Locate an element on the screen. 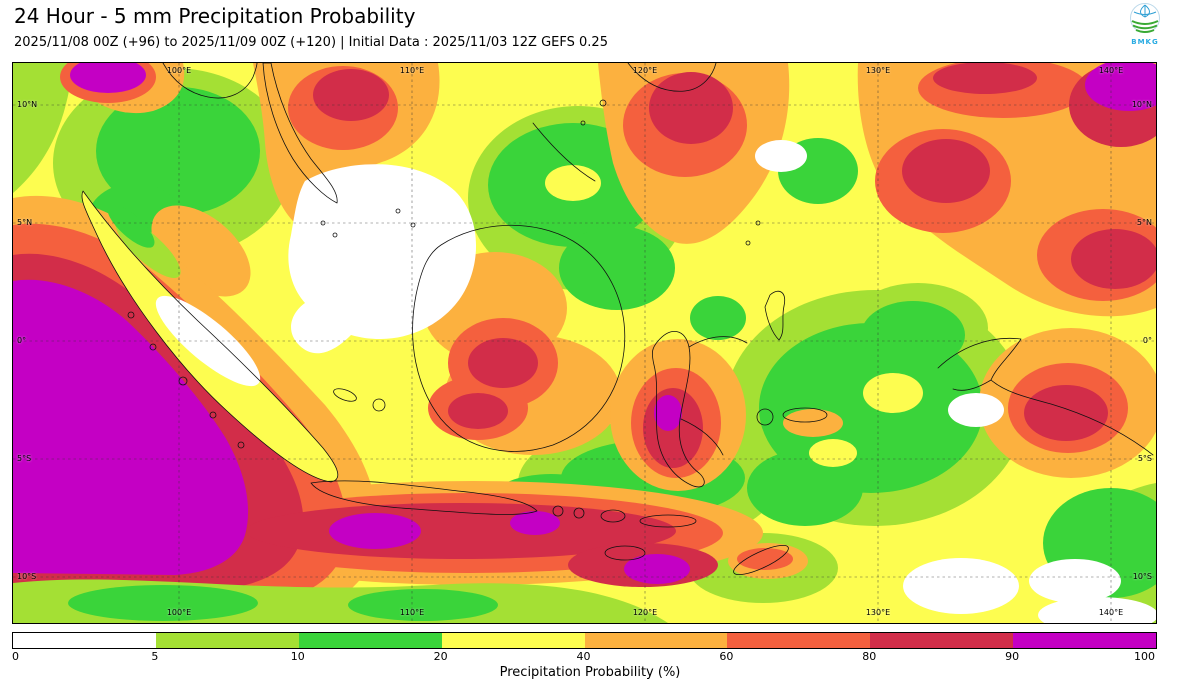 This screenshot has height=690, width=1180. lat-label-10s-right: 10°S is located at coordinates (1142, 576).